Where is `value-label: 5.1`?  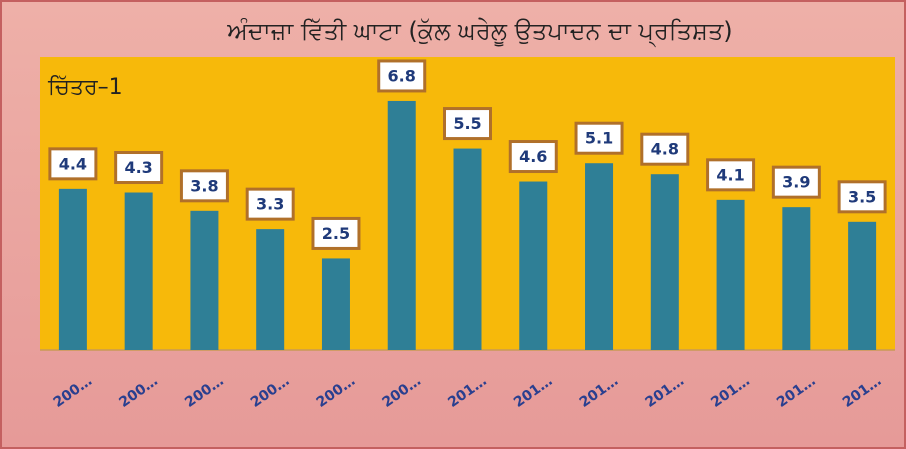 value-label: 5.1 is located at coordinates (599, 138).